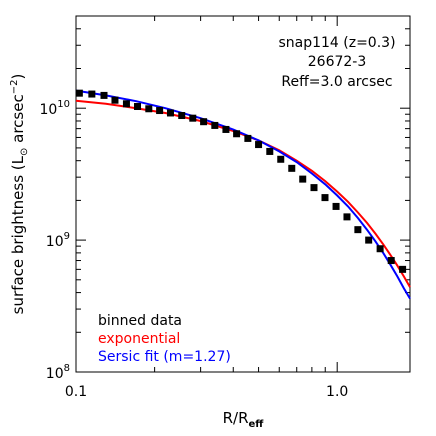 The height and width of the screenshot is (436, 436). I want to click on x-tick-label: 1.0, so click(337, 392).